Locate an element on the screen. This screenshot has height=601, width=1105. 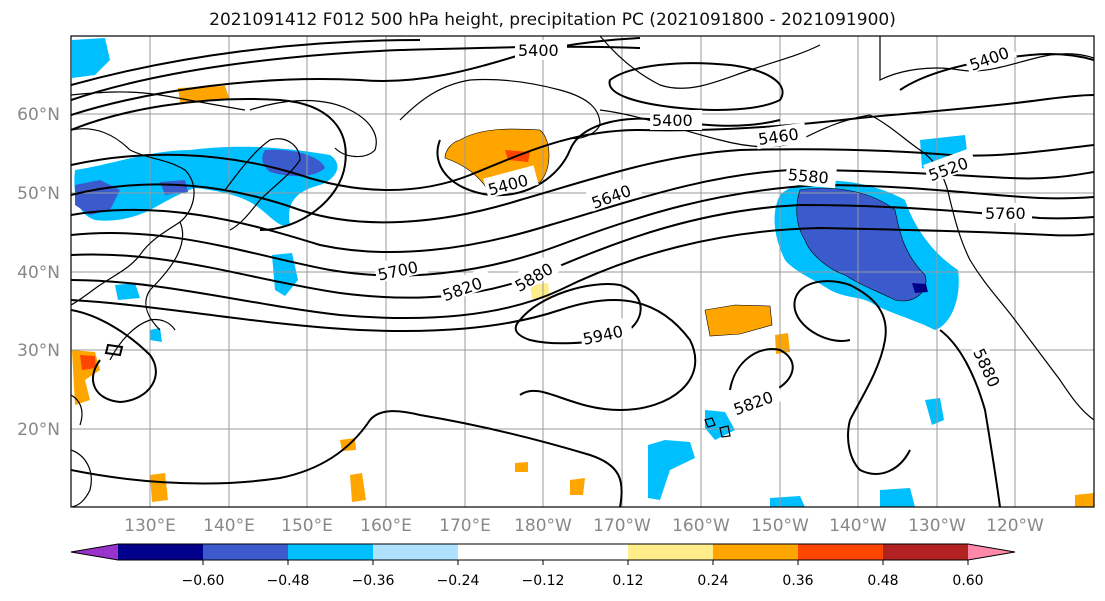
latitude-labels: 60°N 50°N 40°N 30°N 20°N is located at coordinates (38, 272).